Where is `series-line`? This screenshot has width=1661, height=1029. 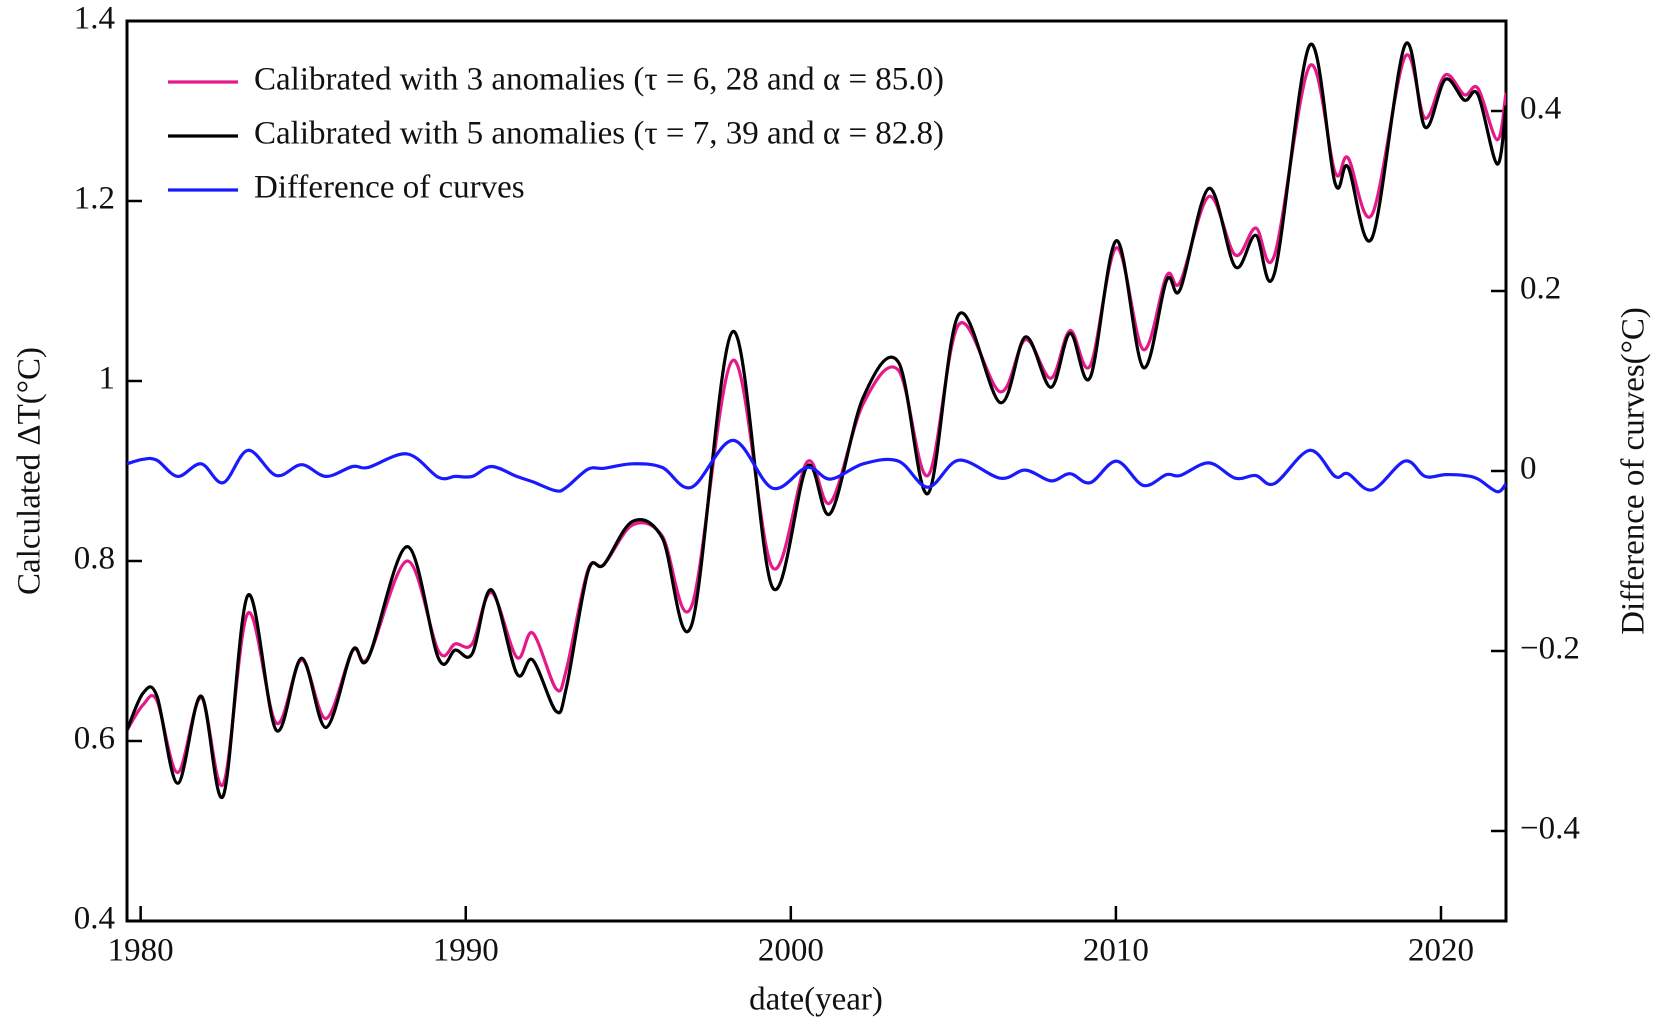 series-line is located at coordinates (816, 466).